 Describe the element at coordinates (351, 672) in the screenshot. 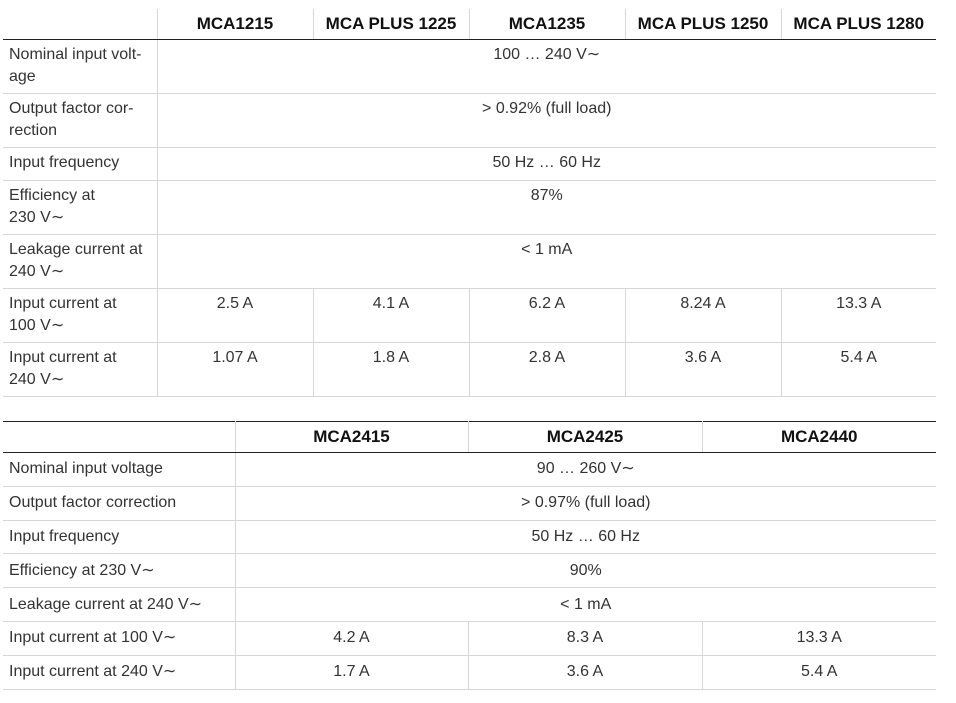

I see `value-input-current-240-mca2415: 1.7 A` at that location.